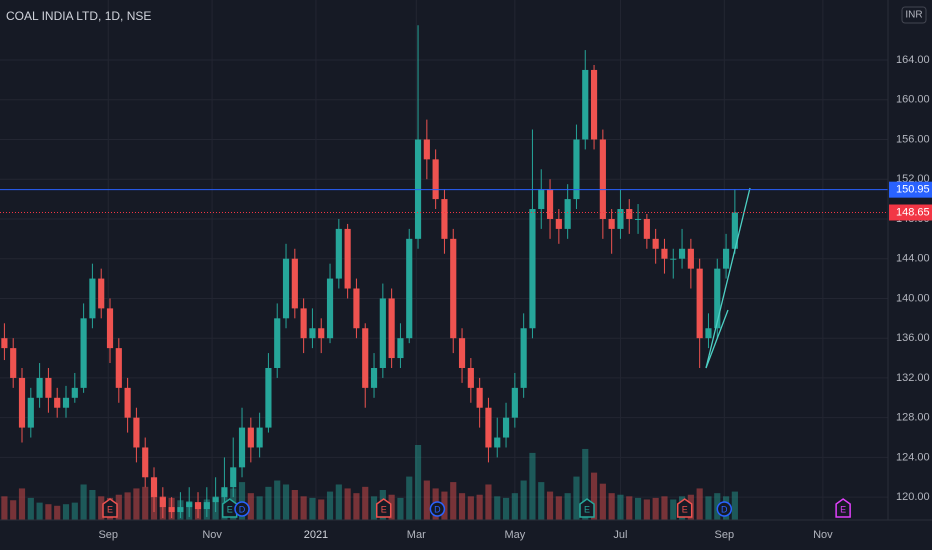 This screenshot has height=550, width=932. I want to click on x-tick-label: Nov, so click(823, 535).